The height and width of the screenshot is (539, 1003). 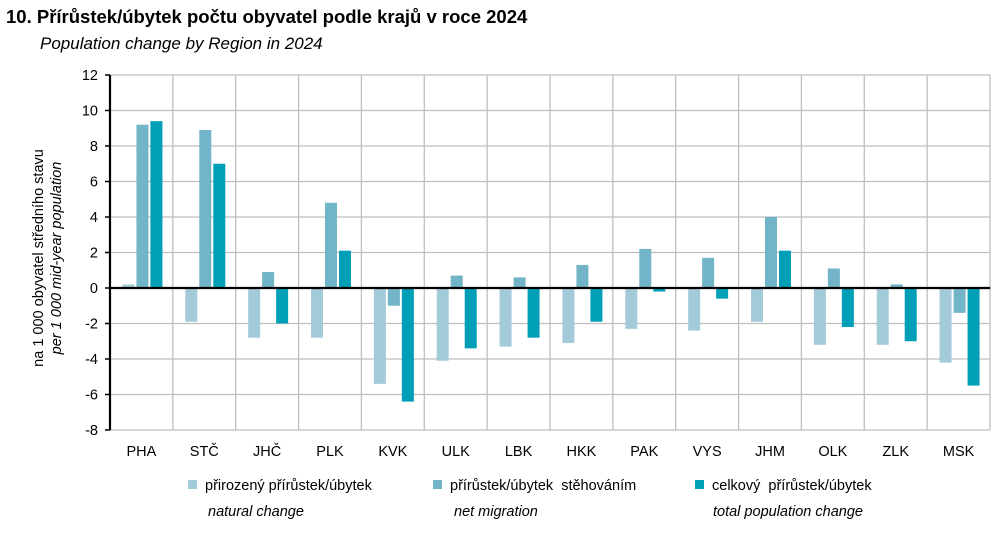 I want to click on bar-total-JHM, so click(x=785, y=269).